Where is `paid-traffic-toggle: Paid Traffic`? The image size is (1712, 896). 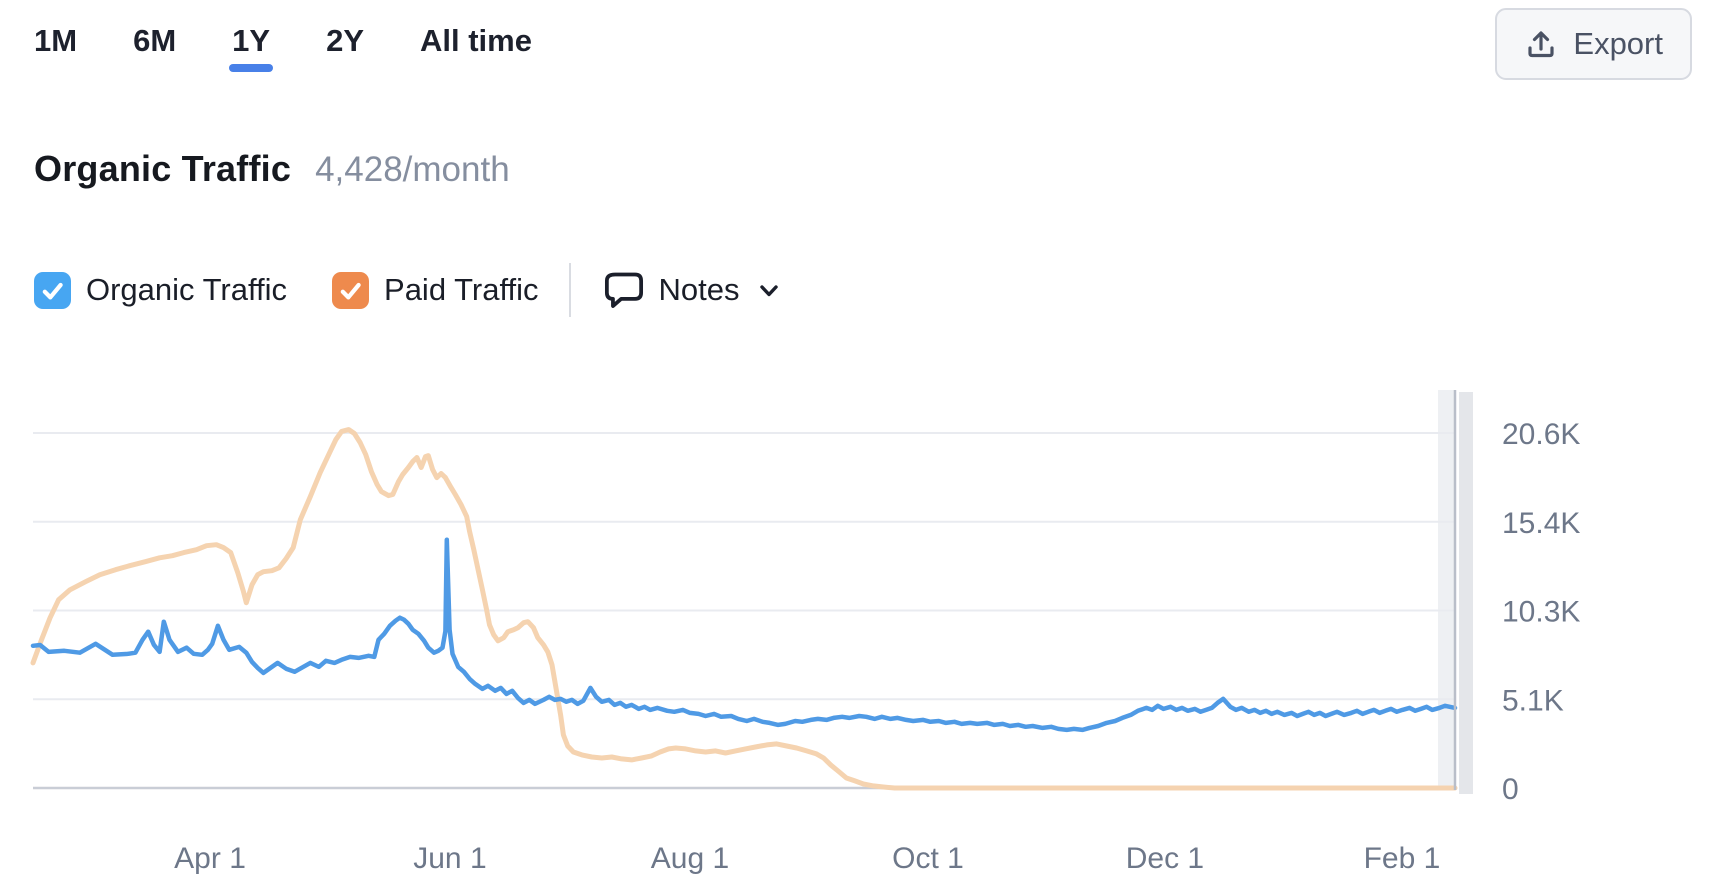 paid-traffic-toggle: Paid Traffic is located at coordinates (435, 290).